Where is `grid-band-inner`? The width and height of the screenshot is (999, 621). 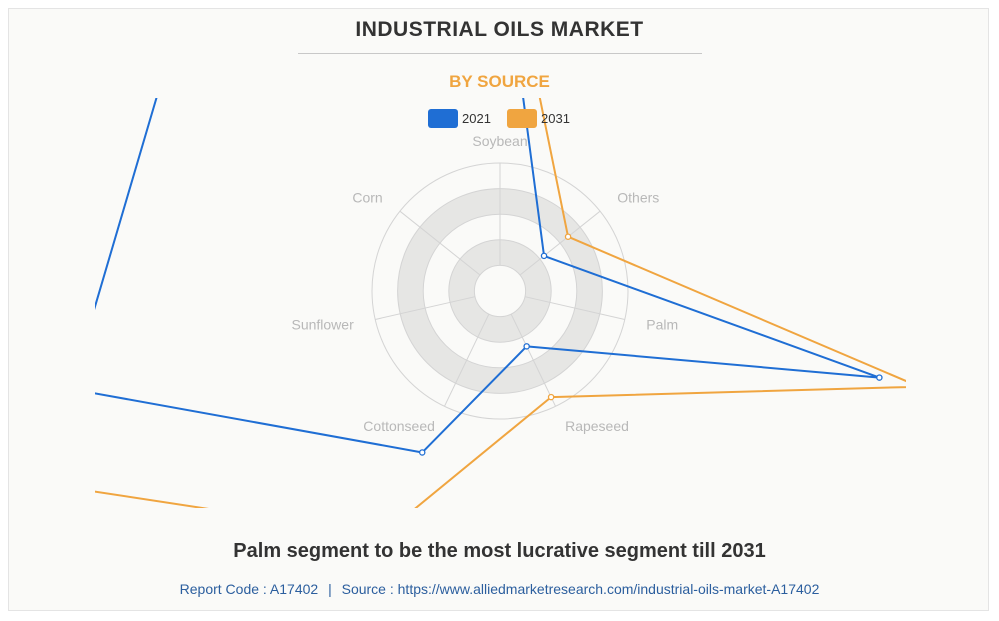
grid-band-inner is located at coordinates (500, 291).